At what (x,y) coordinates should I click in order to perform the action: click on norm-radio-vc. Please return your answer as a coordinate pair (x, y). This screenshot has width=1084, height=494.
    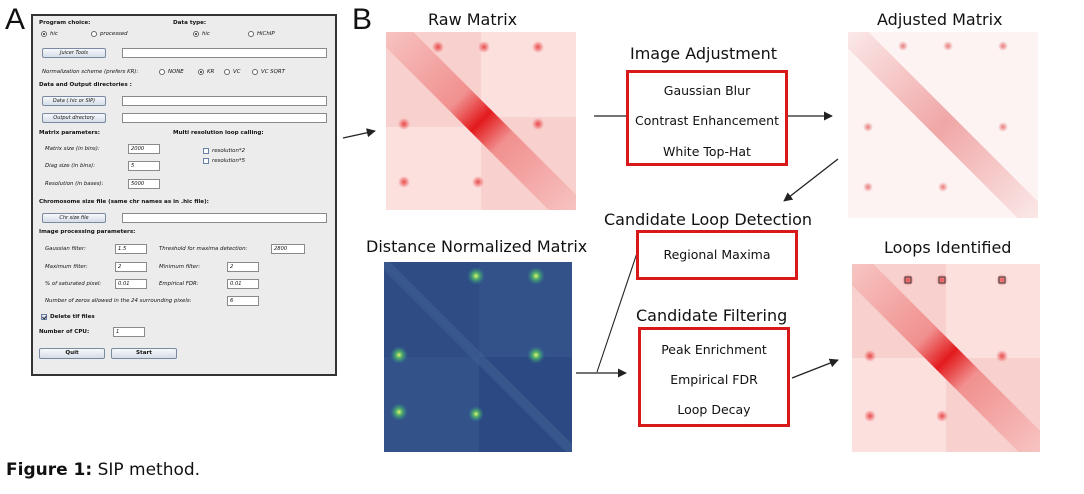
    Looking at the image, I should click on (227, 72).